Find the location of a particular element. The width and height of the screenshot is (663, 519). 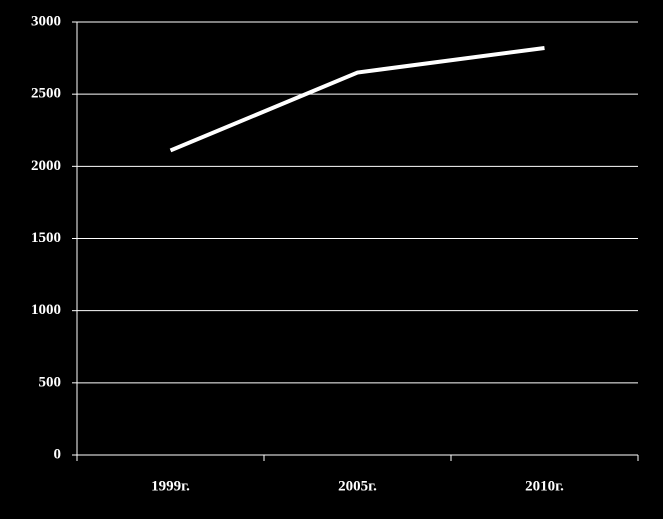

y-tick-label: 3000 is located at coordinates (46, 21).